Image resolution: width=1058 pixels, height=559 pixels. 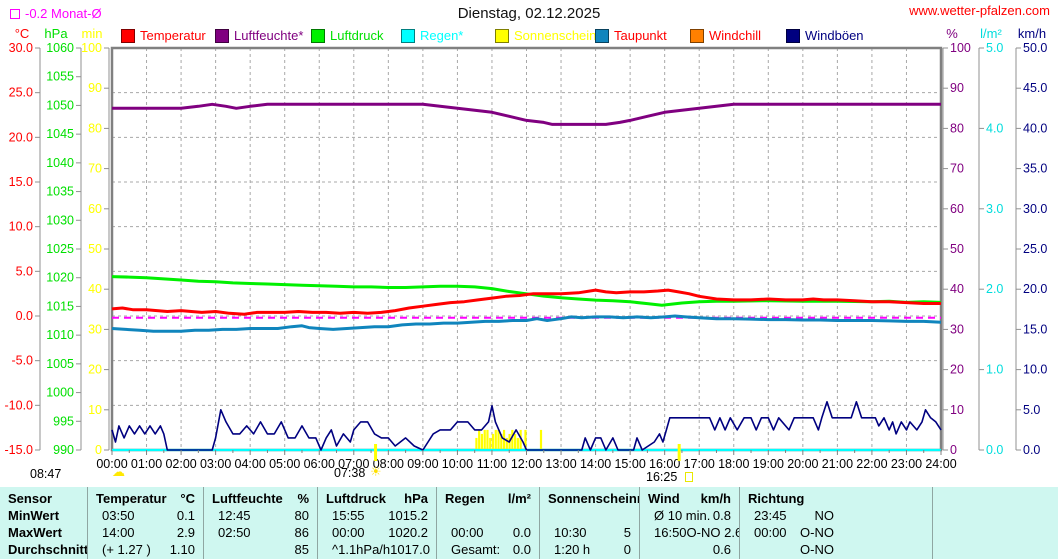 What do you see at coordinates (526, 323) in the screenshot?
I see `series-taupunkt` at bounding box center [526, 323].